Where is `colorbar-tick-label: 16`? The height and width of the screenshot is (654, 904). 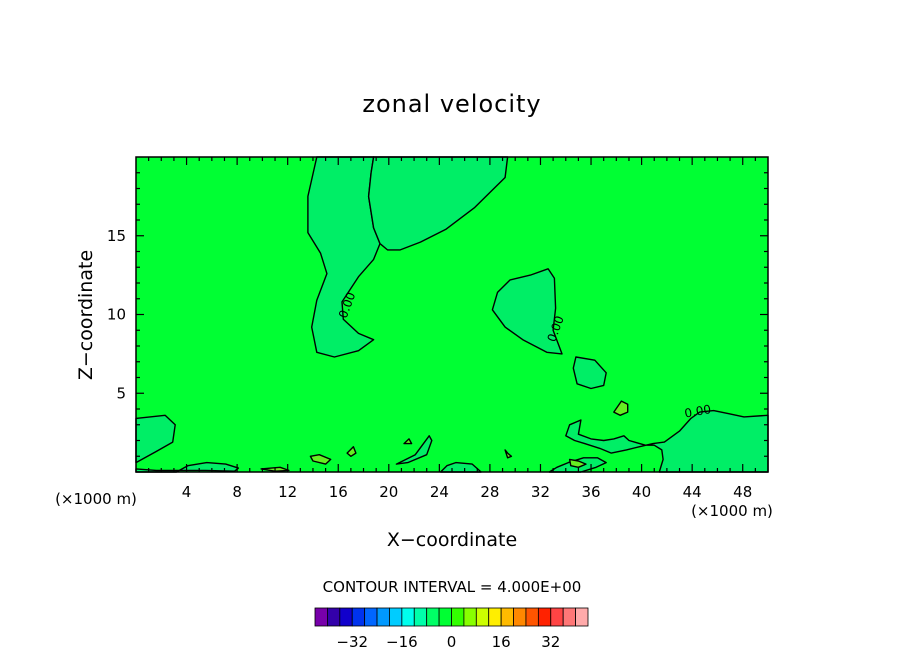 colorbar-tick-label: 16 is located at coordinates (501, 642).